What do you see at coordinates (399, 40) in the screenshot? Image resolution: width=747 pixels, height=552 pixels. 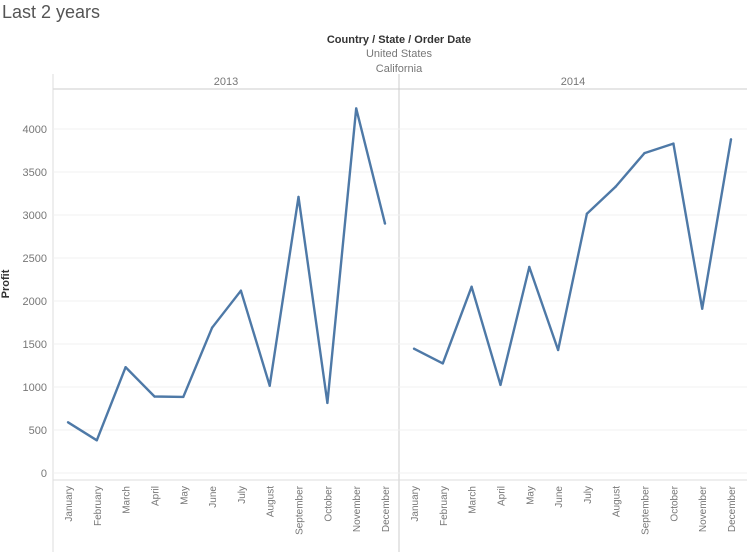 I see `dimension-header: Country / State / Order Date` at bounding box center [399, 40].